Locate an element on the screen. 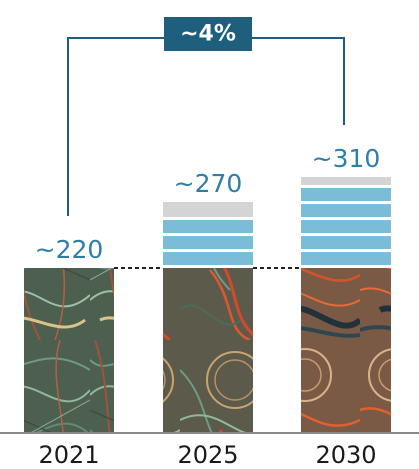 Image resolution: width=419 pixels, height=469 pixels. growth-badge is located at coordinates (208, 34).